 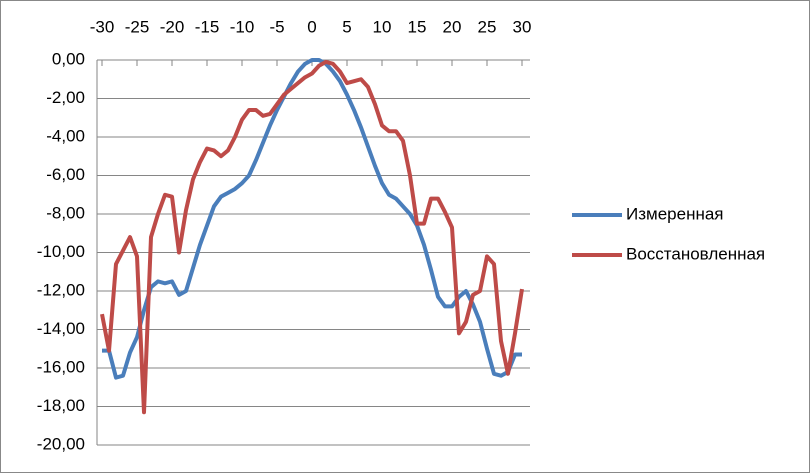 I want to click on y-tick-label: -8,00, so click(x=65, y=212).